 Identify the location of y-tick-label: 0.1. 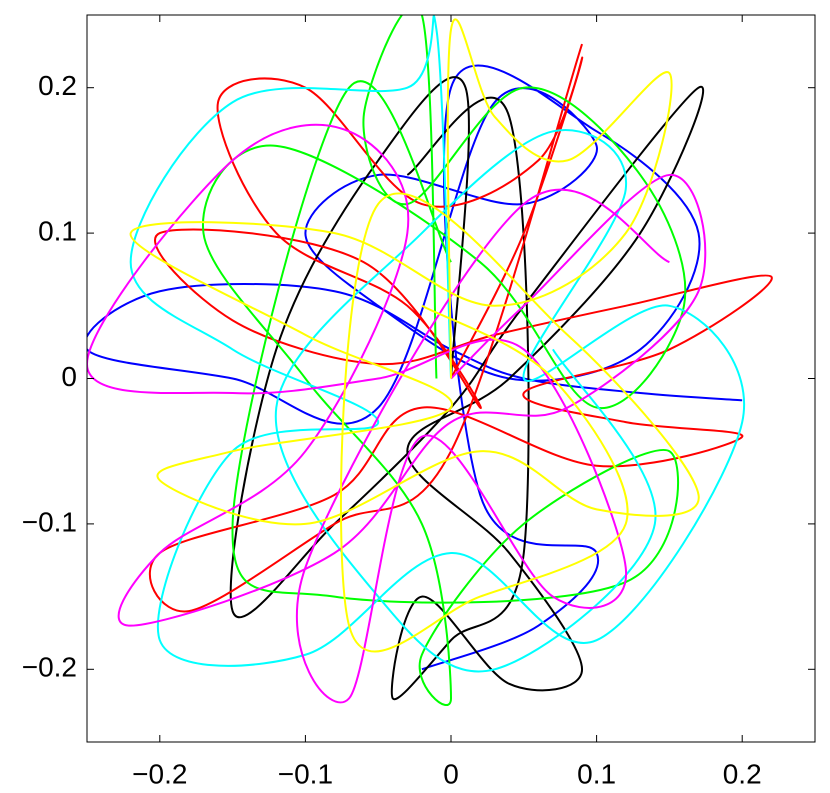
(57, 230).